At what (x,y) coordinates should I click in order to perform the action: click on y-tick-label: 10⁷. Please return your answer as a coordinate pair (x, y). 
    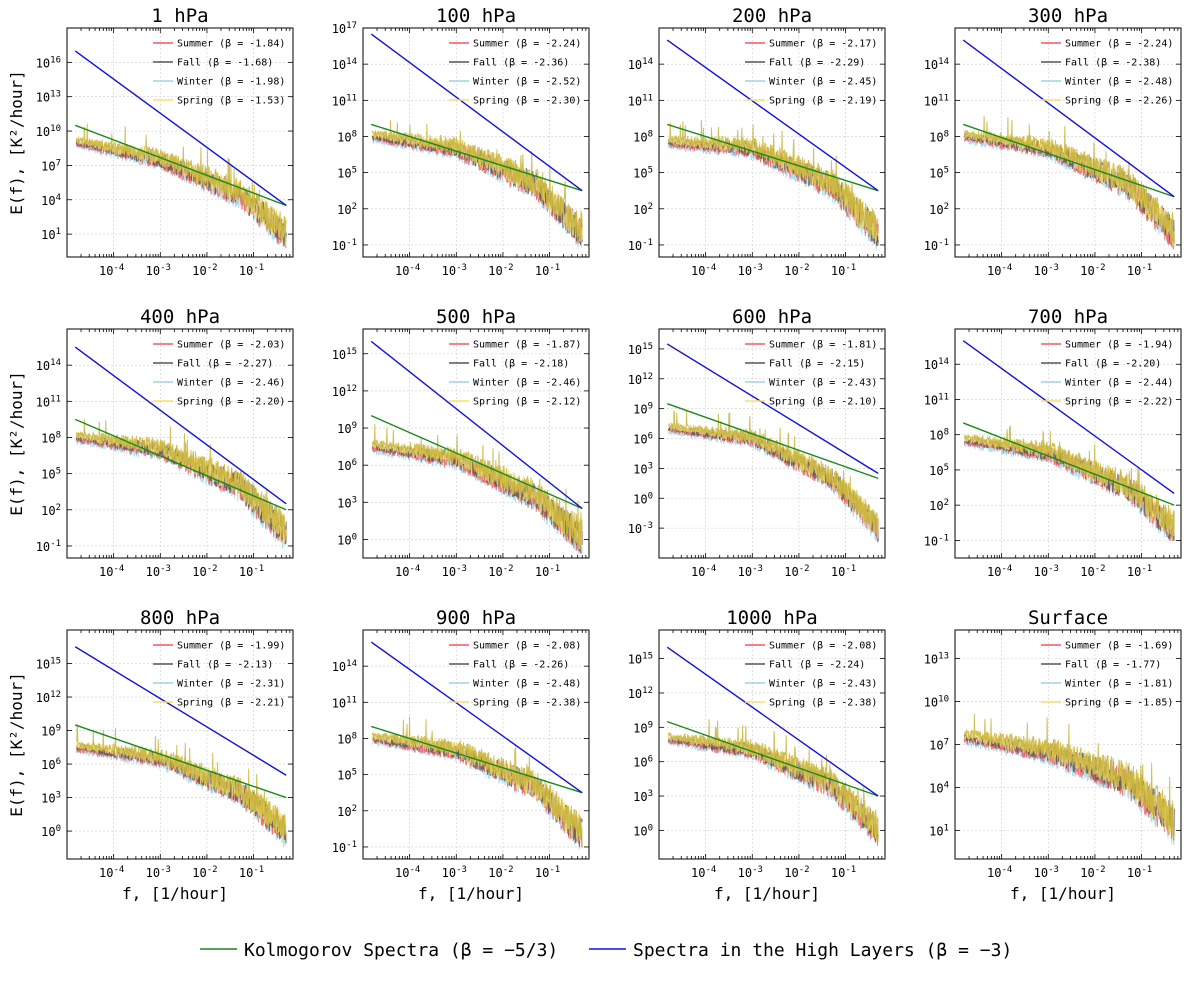
    Looking at the image, I should click on (939, 745).